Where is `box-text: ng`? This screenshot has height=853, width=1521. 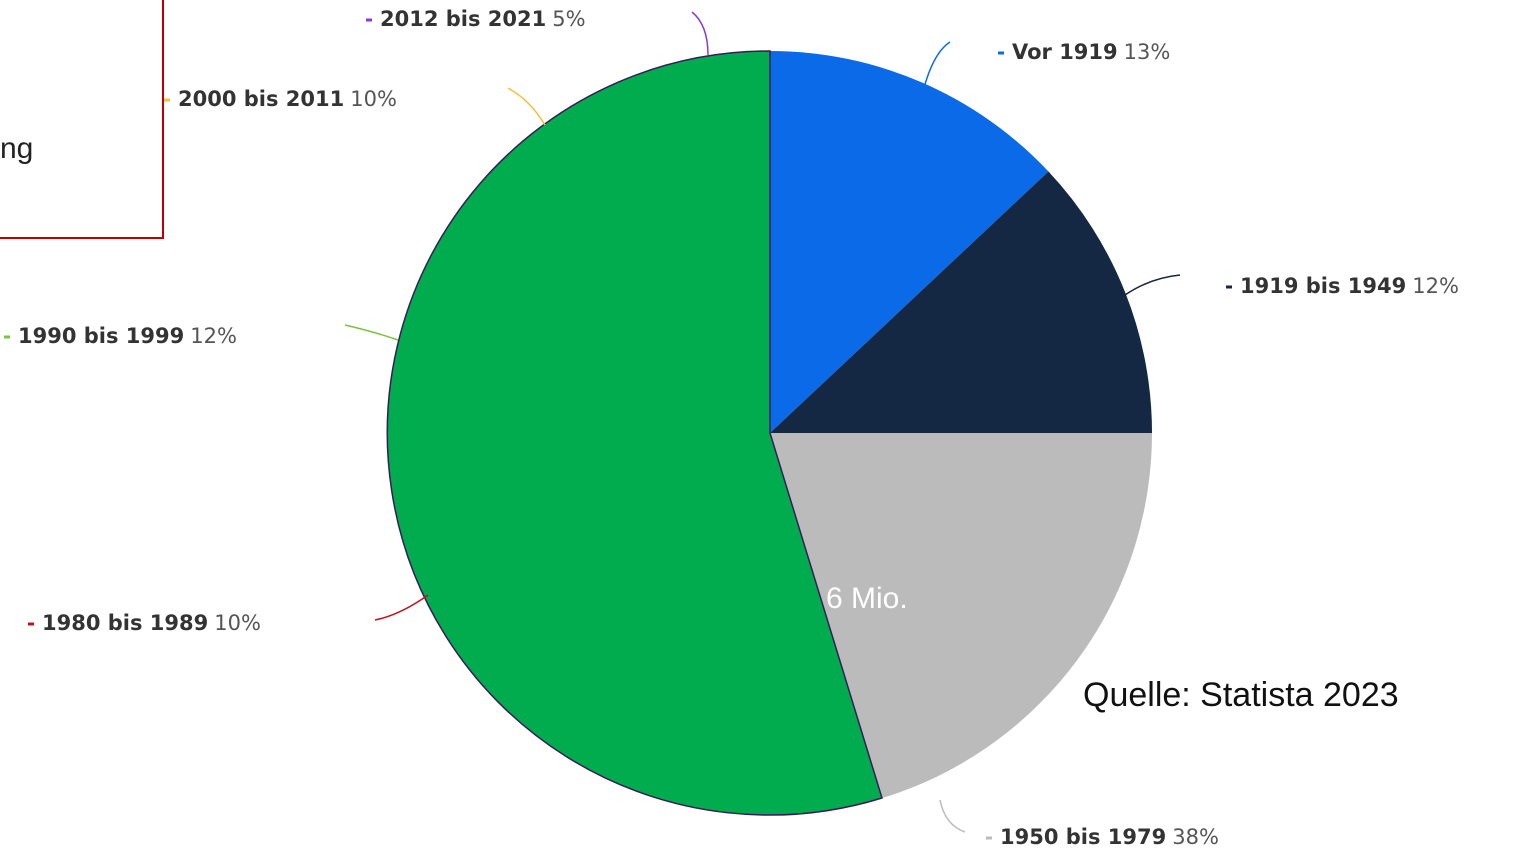 box-text: ng is located at coordinates (16, 148).